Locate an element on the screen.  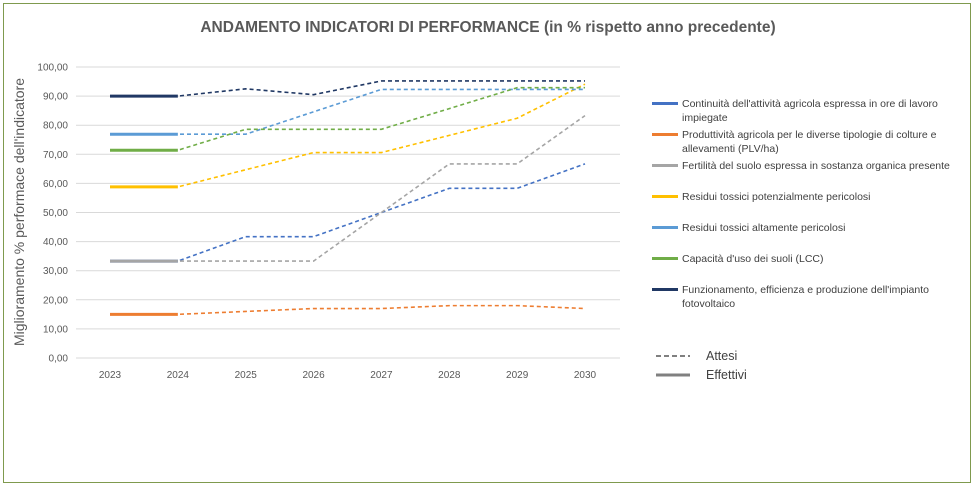
legend-label: Capacità d'uso dei suoli (LCC) is located at coordinates (753, 259).